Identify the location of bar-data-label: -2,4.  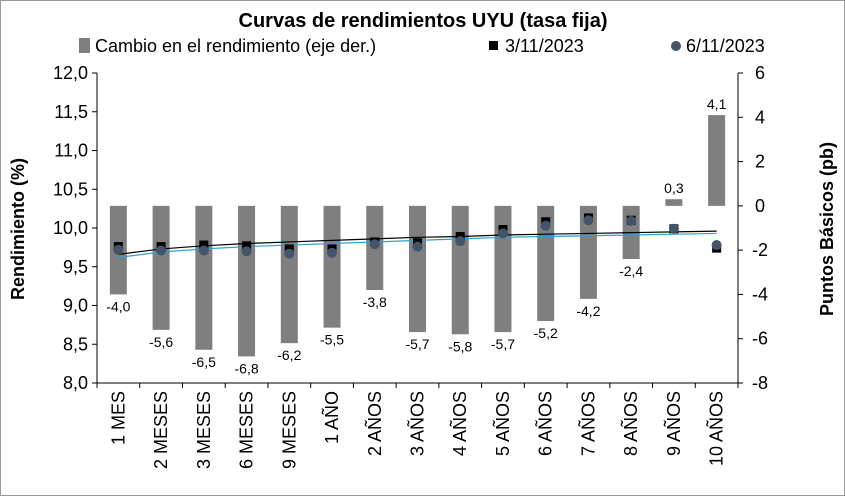
(631, 271).